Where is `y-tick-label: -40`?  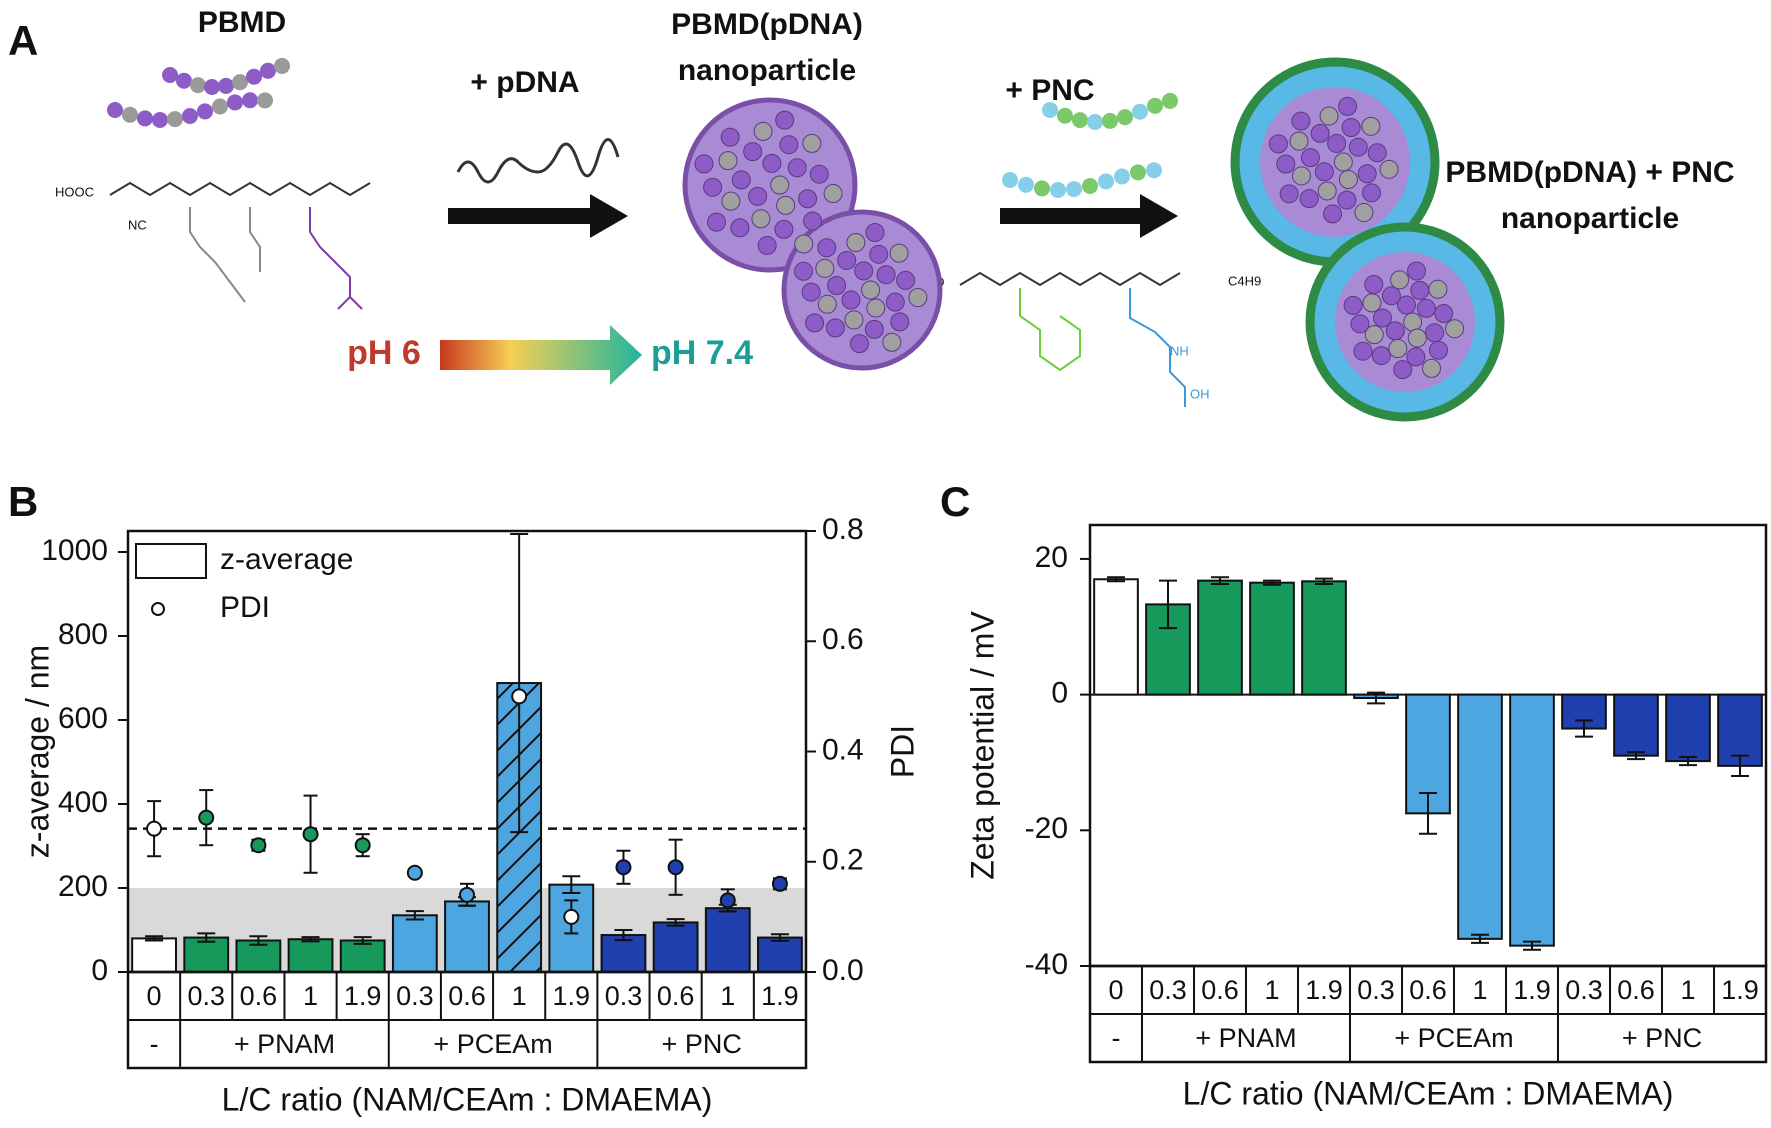
y-tick-label: -40 is located at coordinates (1046, 964).